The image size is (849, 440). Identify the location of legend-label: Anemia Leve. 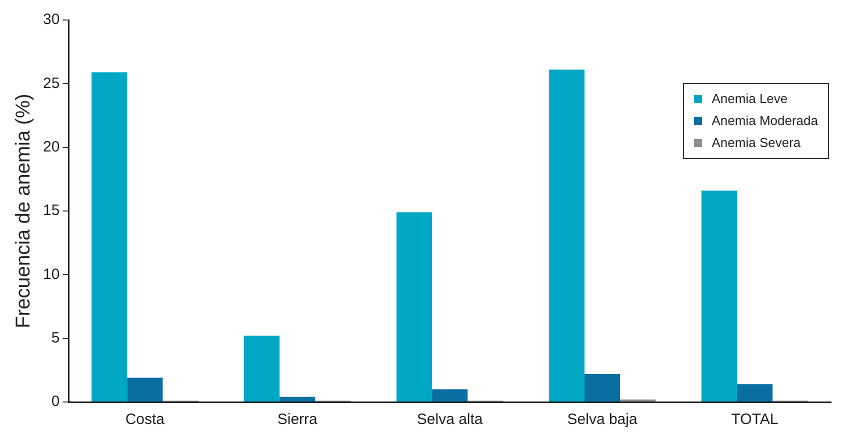
(750, 99).